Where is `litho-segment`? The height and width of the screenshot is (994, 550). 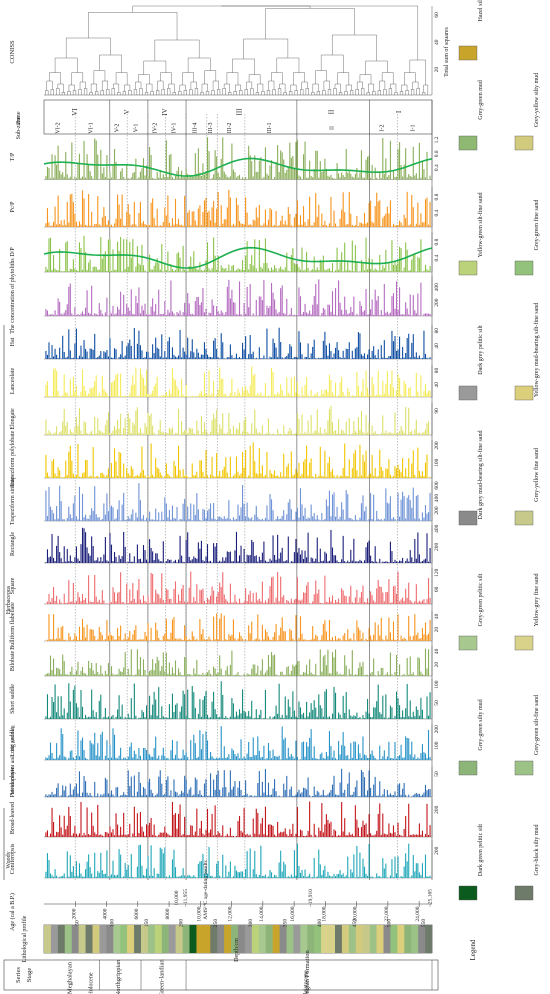
litho-segment is located at coordinates (96, 939).